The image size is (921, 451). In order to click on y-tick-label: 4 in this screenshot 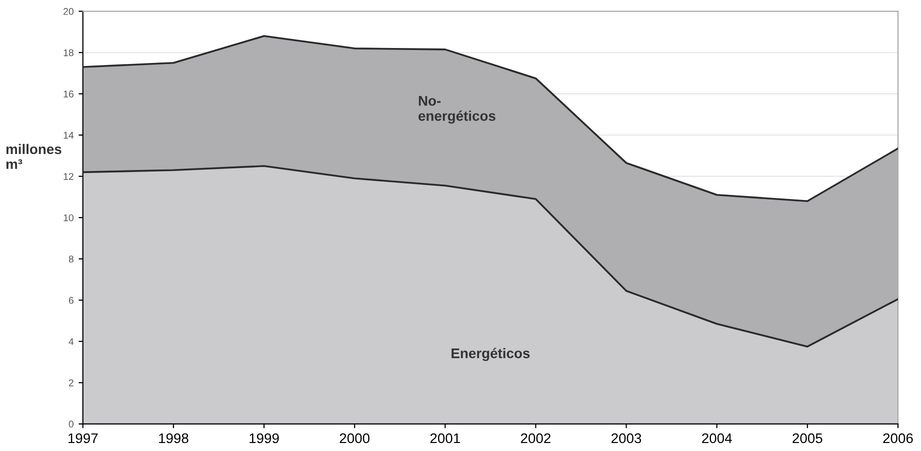, I will do `click(71, 341)`.